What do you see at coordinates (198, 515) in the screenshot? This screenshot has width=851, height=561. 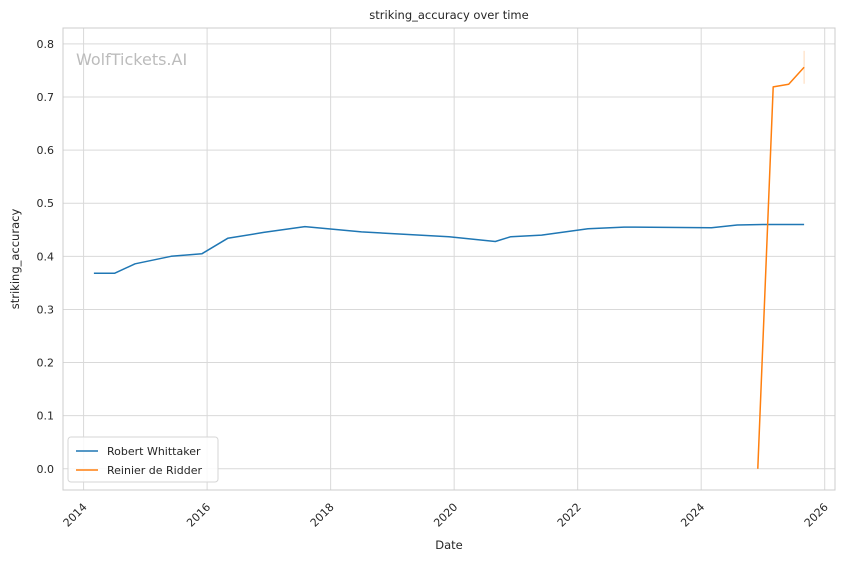 I see `x-tick-label: 2016` at bounding box center [198, 515].